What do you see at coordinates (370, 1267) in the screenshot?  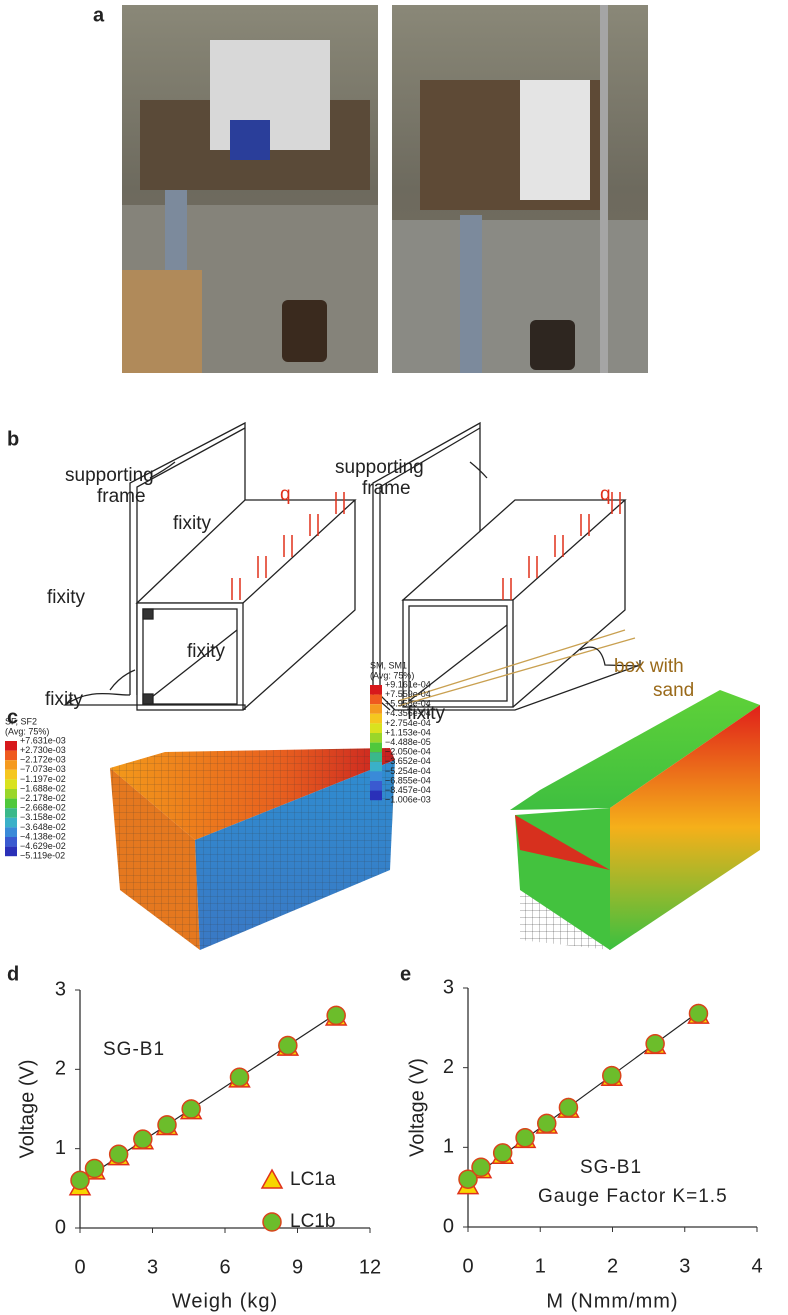 I see `x-tick-label: 12` at bounding box center [370, 1267].